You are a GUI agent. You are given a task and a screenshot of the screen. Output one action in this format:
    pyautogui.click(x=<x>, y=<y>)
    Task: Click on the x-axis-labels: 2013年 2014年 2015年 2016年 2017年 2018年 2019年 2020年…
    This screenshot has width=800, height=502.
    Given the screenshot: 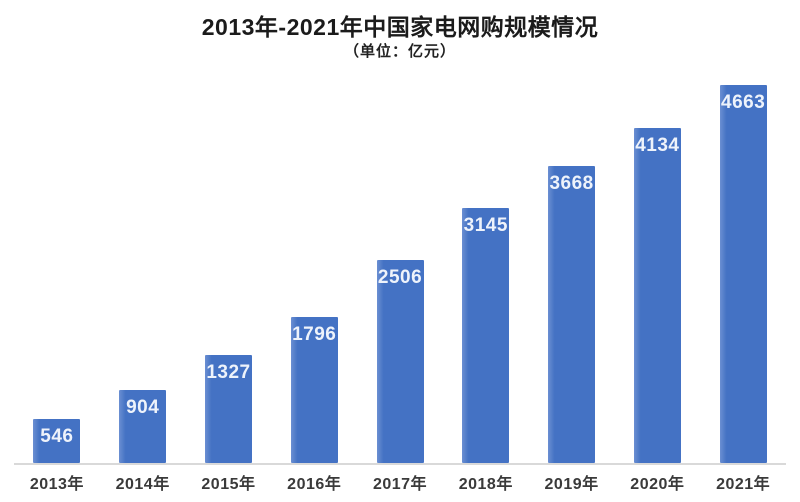 What is the action you would take?
    pyautogui.click(x=400, y=482)
    